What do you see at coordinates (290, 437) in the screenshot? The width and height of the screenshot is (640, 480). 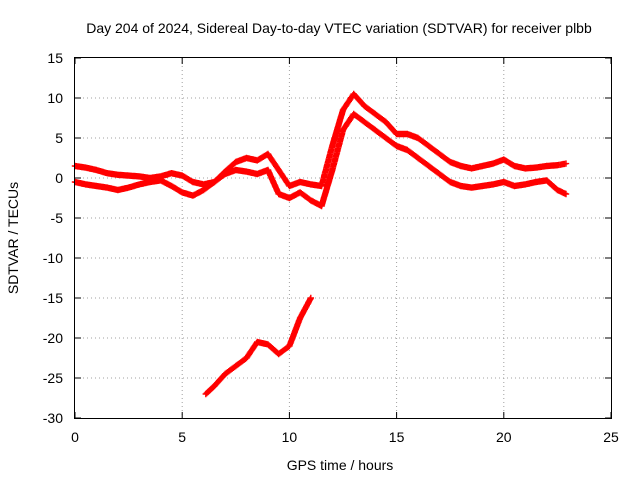 I see `x-tick-label: 10` at bounding box center [290, 437].